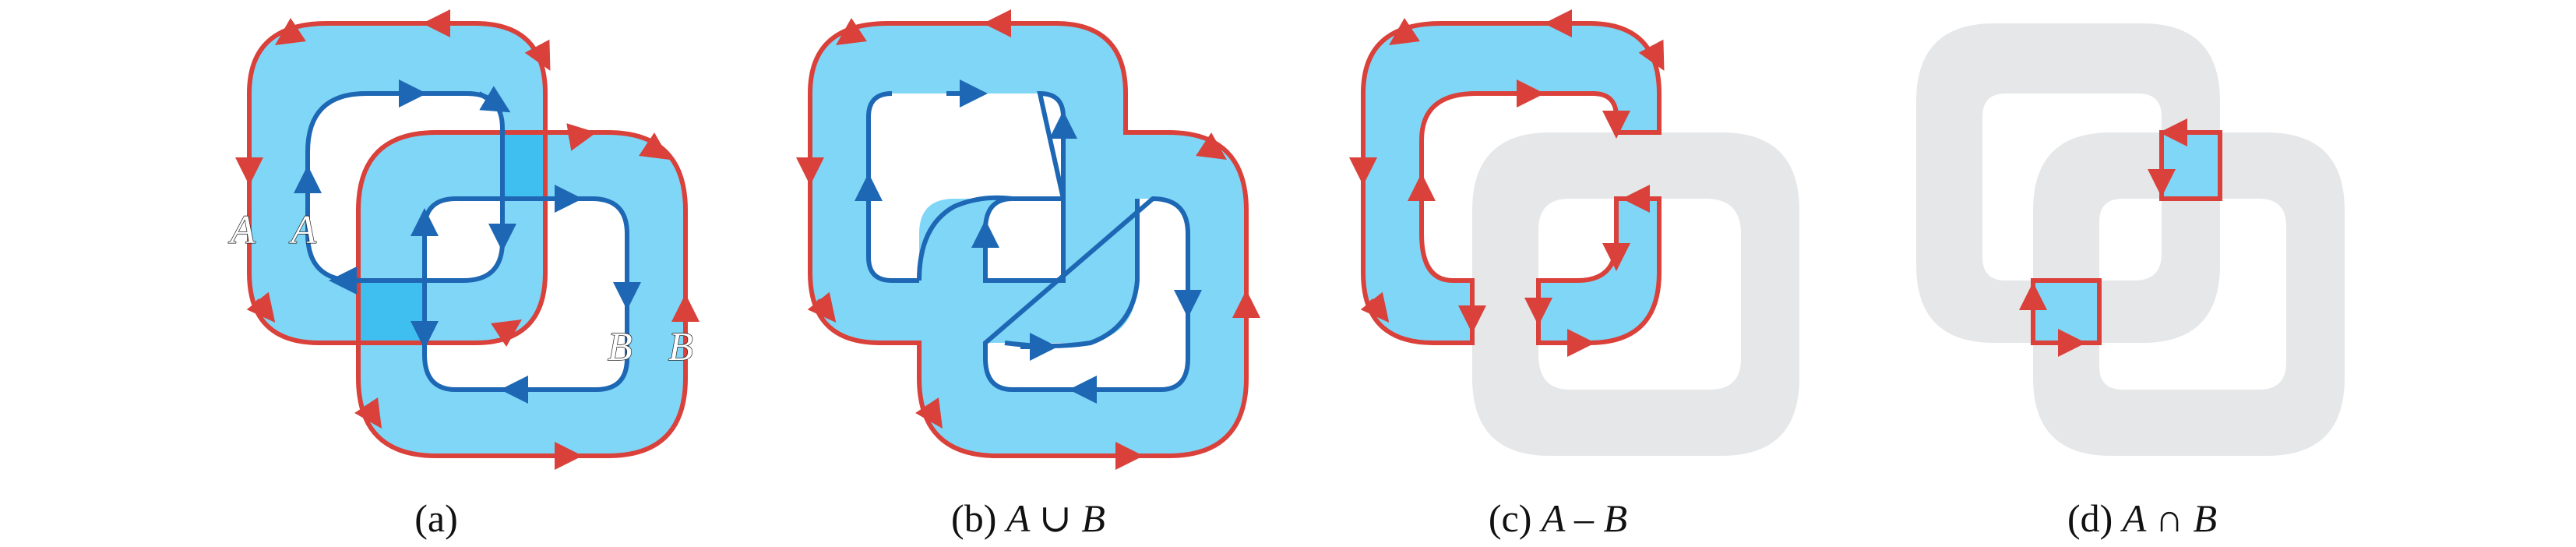 This screenshot has height=547, width=2576. What do you see at coordinates (1024, 240) in the screenshot?
I see `union-contour-inner-center` at bounding box center [1024, 240].